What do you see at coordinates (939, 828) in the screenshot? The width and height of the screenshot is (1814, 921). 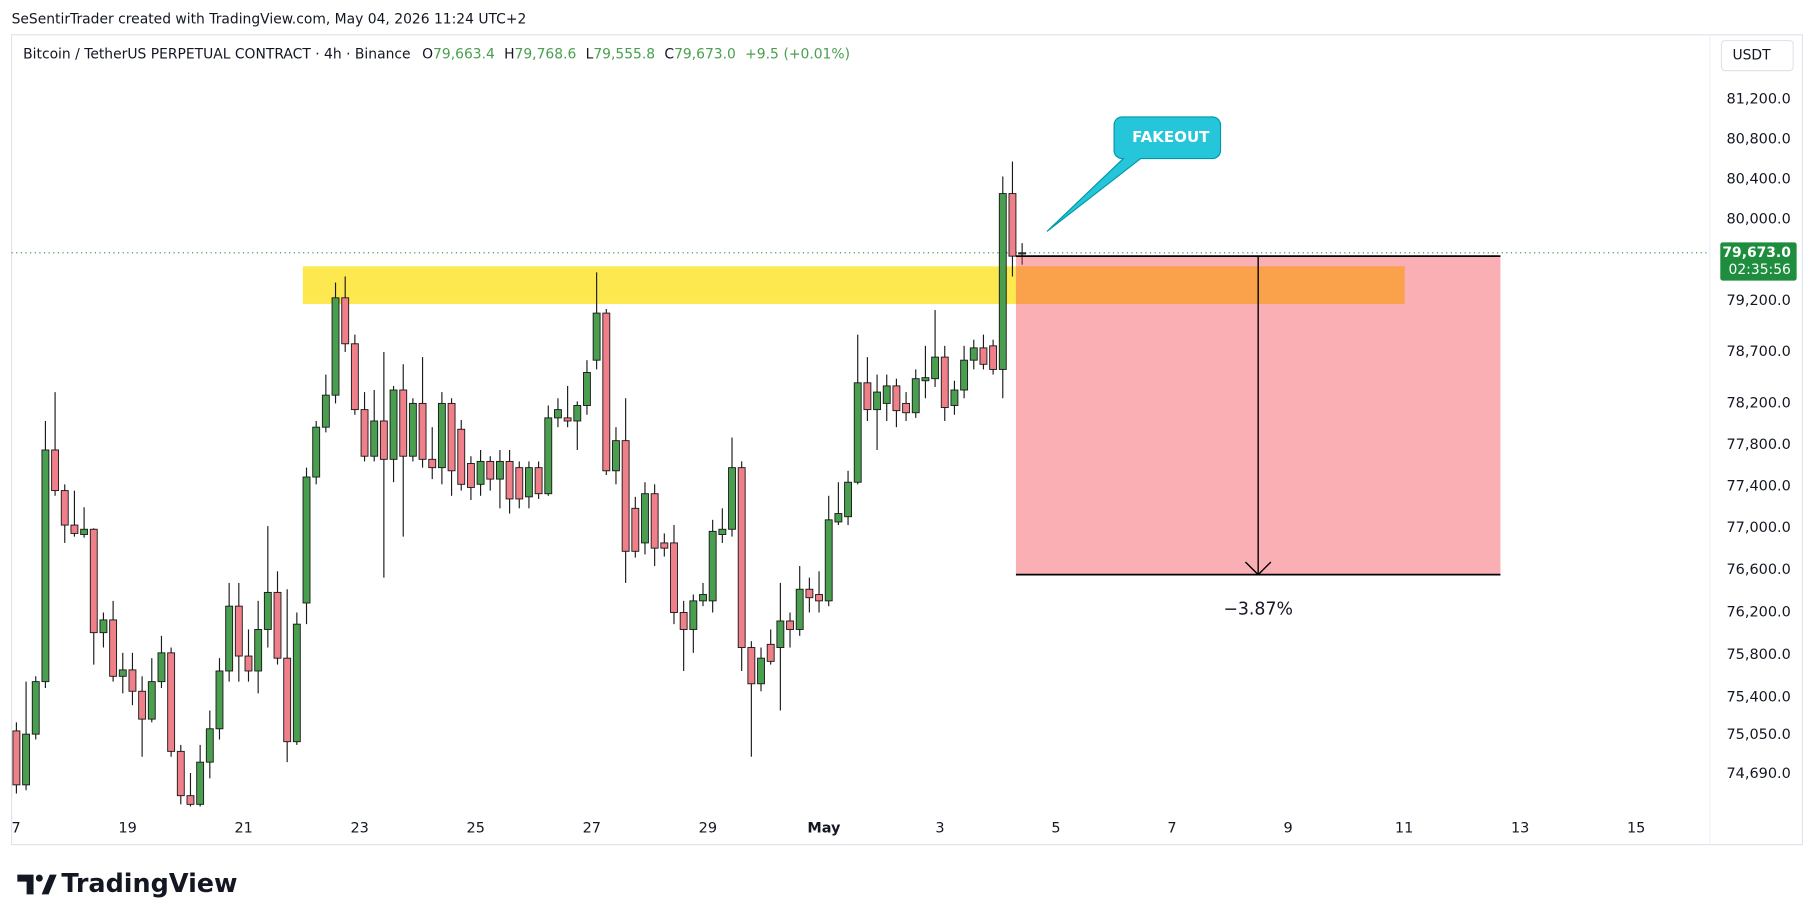 I see `x-tick-label: 3` at bounding box center [939, 828].